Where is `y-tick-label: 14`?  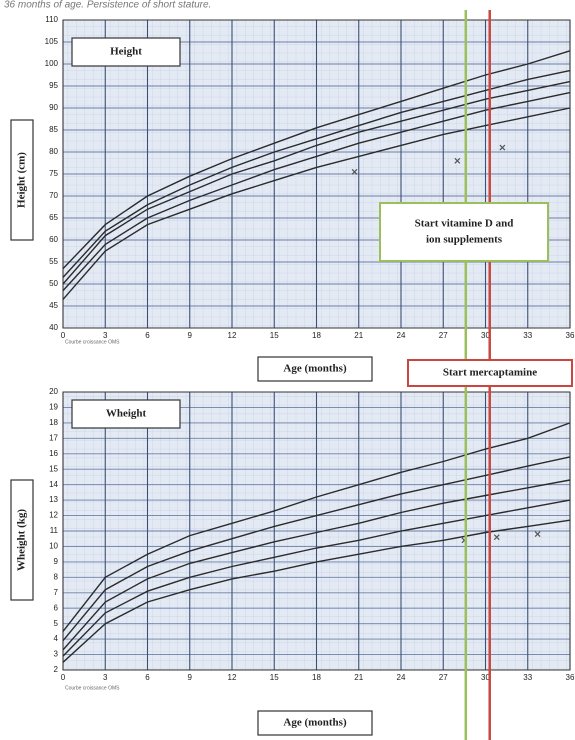
y-tick-label: 14 is located at coordinates (53, 484).